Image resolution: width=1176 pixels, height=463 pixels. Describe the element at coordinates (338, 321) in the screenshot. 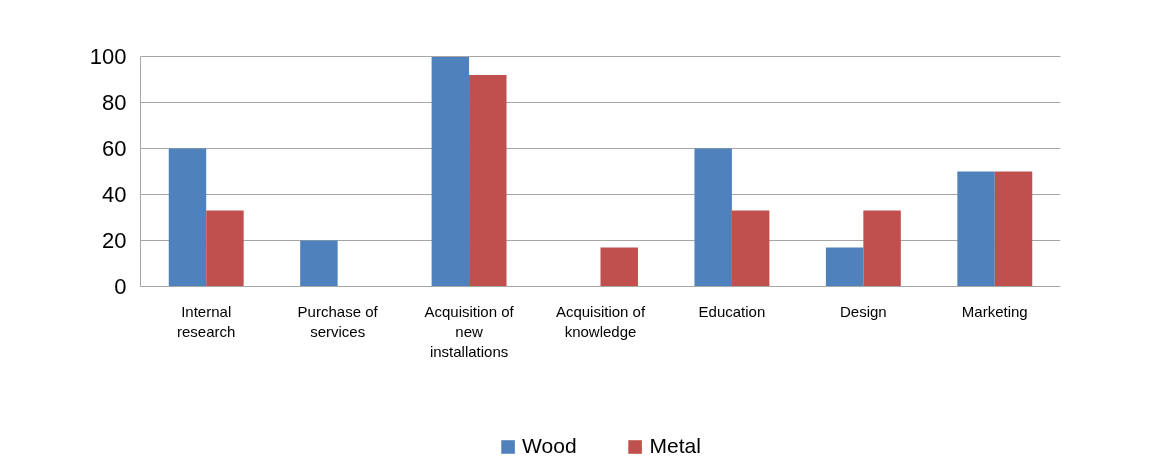

I see `x-tick-label: Purchase of services` at that location.